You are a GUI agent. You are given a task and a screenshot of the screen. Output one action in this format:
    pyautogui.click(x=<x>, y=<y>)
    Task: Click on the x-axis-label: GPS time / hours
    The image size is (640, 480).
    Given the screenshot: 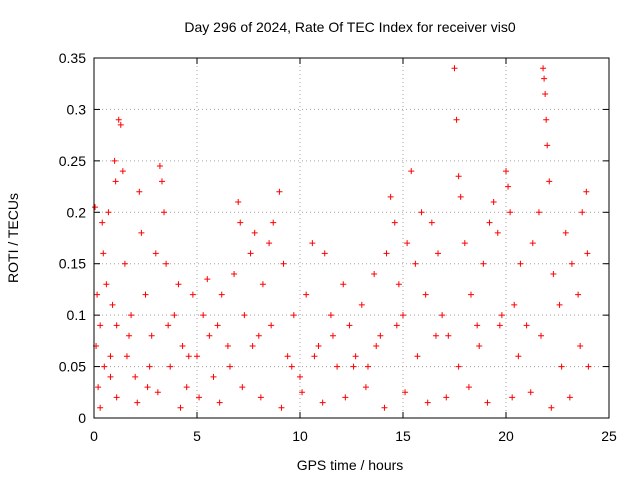 What is the action you would take?
    pyautogui.click(x=350, y=465)
    